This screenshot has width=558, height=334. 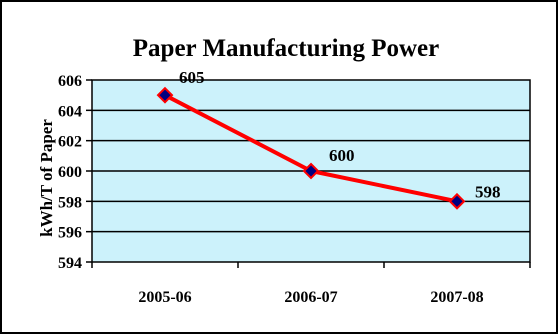 What do you see at coordinates (456, 297) in the screenshot?
I see `x-tick-label: 2007-08` at bounding box center [456, 297].